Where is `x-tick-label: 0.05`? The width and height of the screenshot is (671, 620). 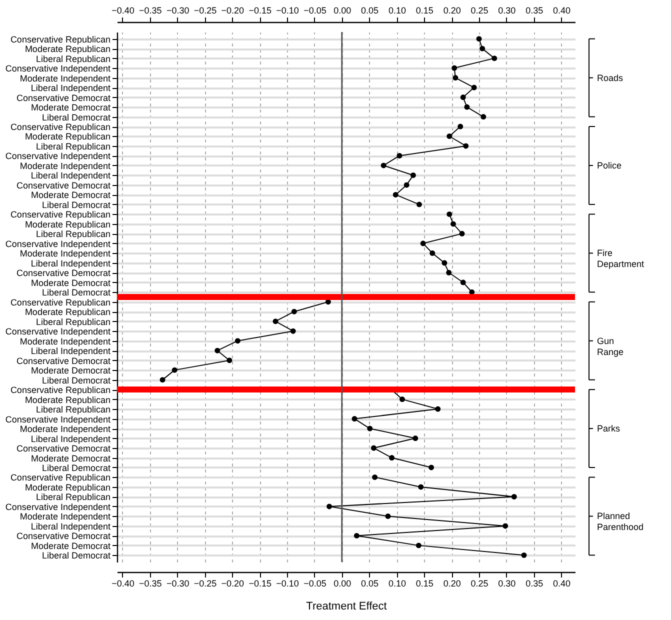 x-tick-label: 0.05 is located at coordinates (370, 583).